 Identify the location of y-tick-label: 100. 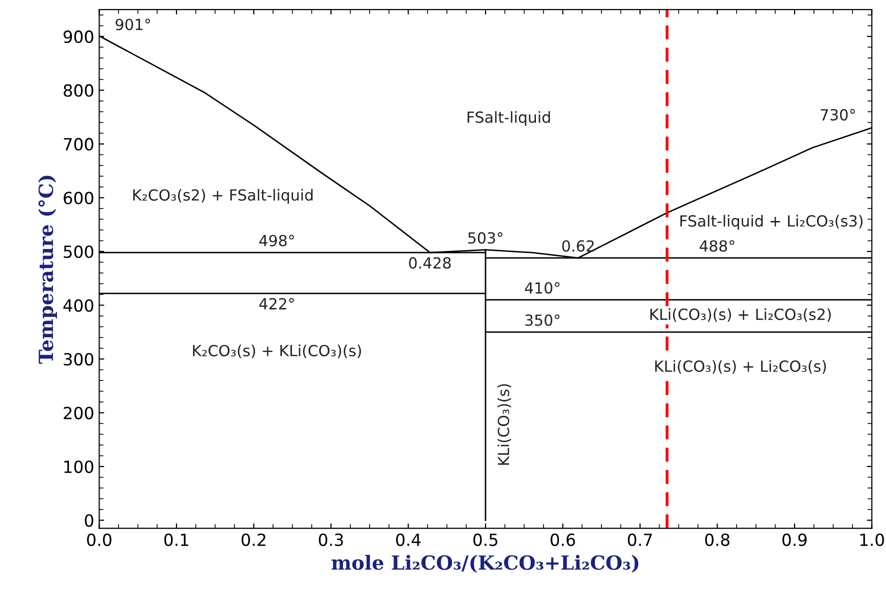
(79, 467).